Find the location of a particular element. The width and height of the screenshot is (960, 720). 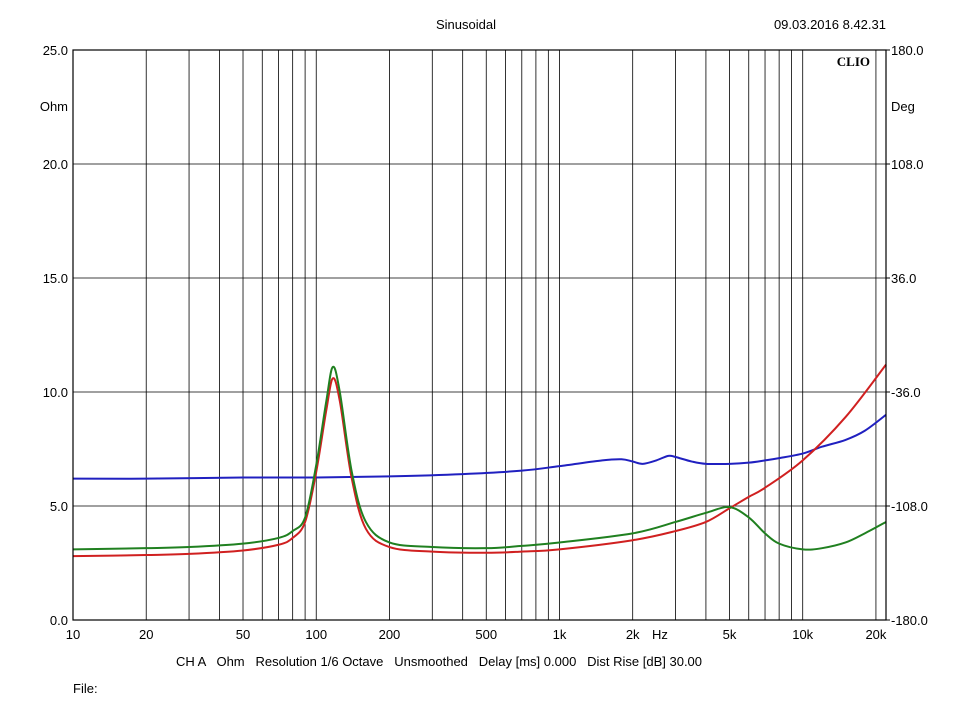

x-tick-label: 500 is located at coordinates (486, 634).